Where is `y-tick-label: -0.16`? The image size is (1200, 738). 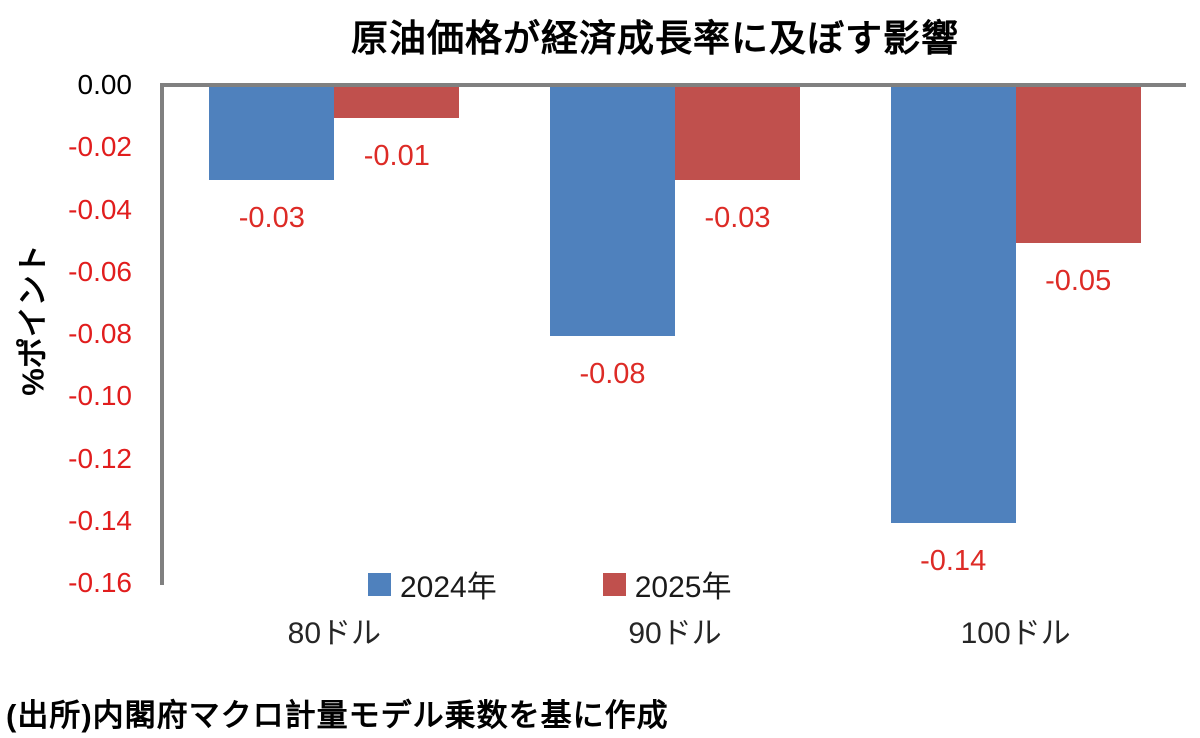
y-tick-label: -0.16 is located at coordinates (100, 582).